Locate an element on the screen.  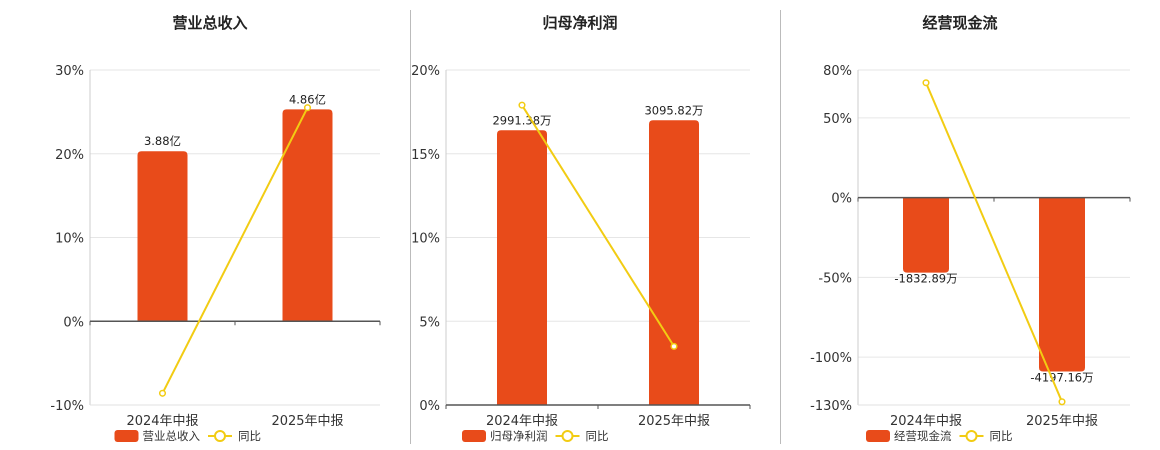
legend: 经营现金流 同比 is located at coordinates (939, 436).